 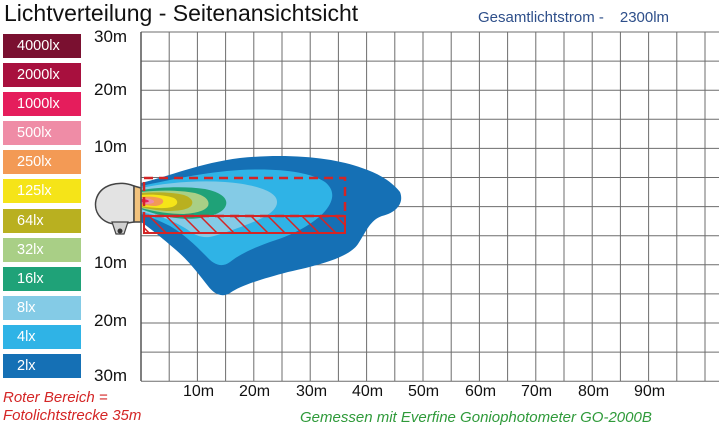 What do you see at coordinates (424, 391) in the screenshot?
I see `x-label-50m: 50m` at bounding box center [424, 391].